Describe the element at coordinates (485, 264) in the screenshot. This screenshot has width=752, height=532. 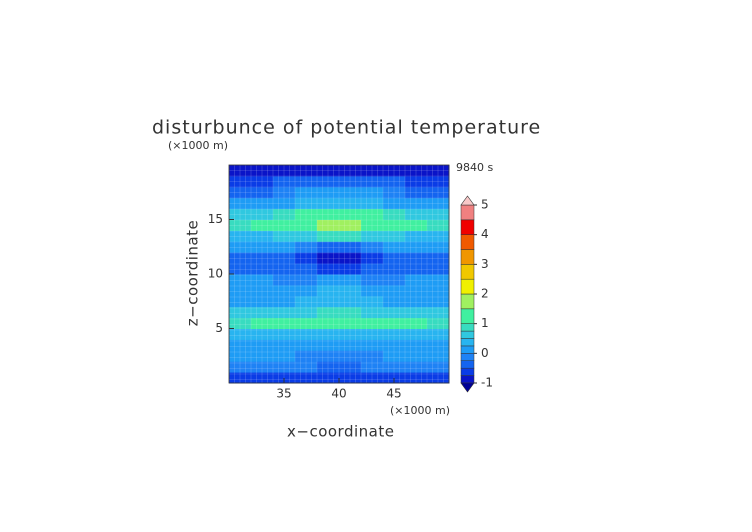
I see `colorbar-tick-label: 3` at that location.